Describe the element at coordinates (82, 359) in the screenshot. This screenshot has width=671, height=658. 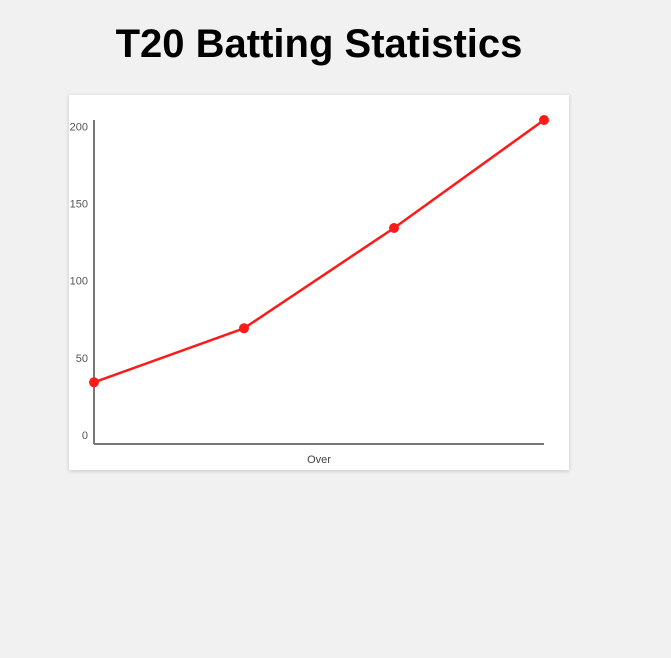
I see `y-tick-label: 50` at that location.